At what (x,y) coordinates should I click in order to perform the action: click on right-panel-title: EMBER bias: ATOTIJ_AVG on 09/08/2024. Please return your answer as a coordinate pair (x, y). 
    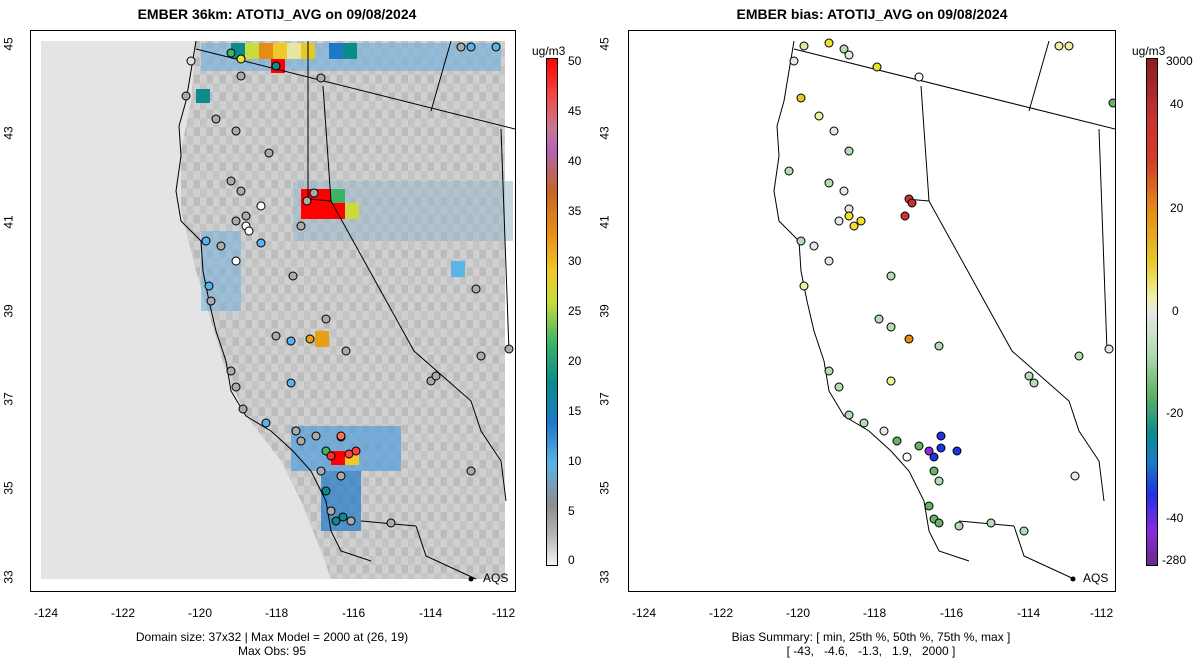
    Looking at the image, I should click on (872, 14).